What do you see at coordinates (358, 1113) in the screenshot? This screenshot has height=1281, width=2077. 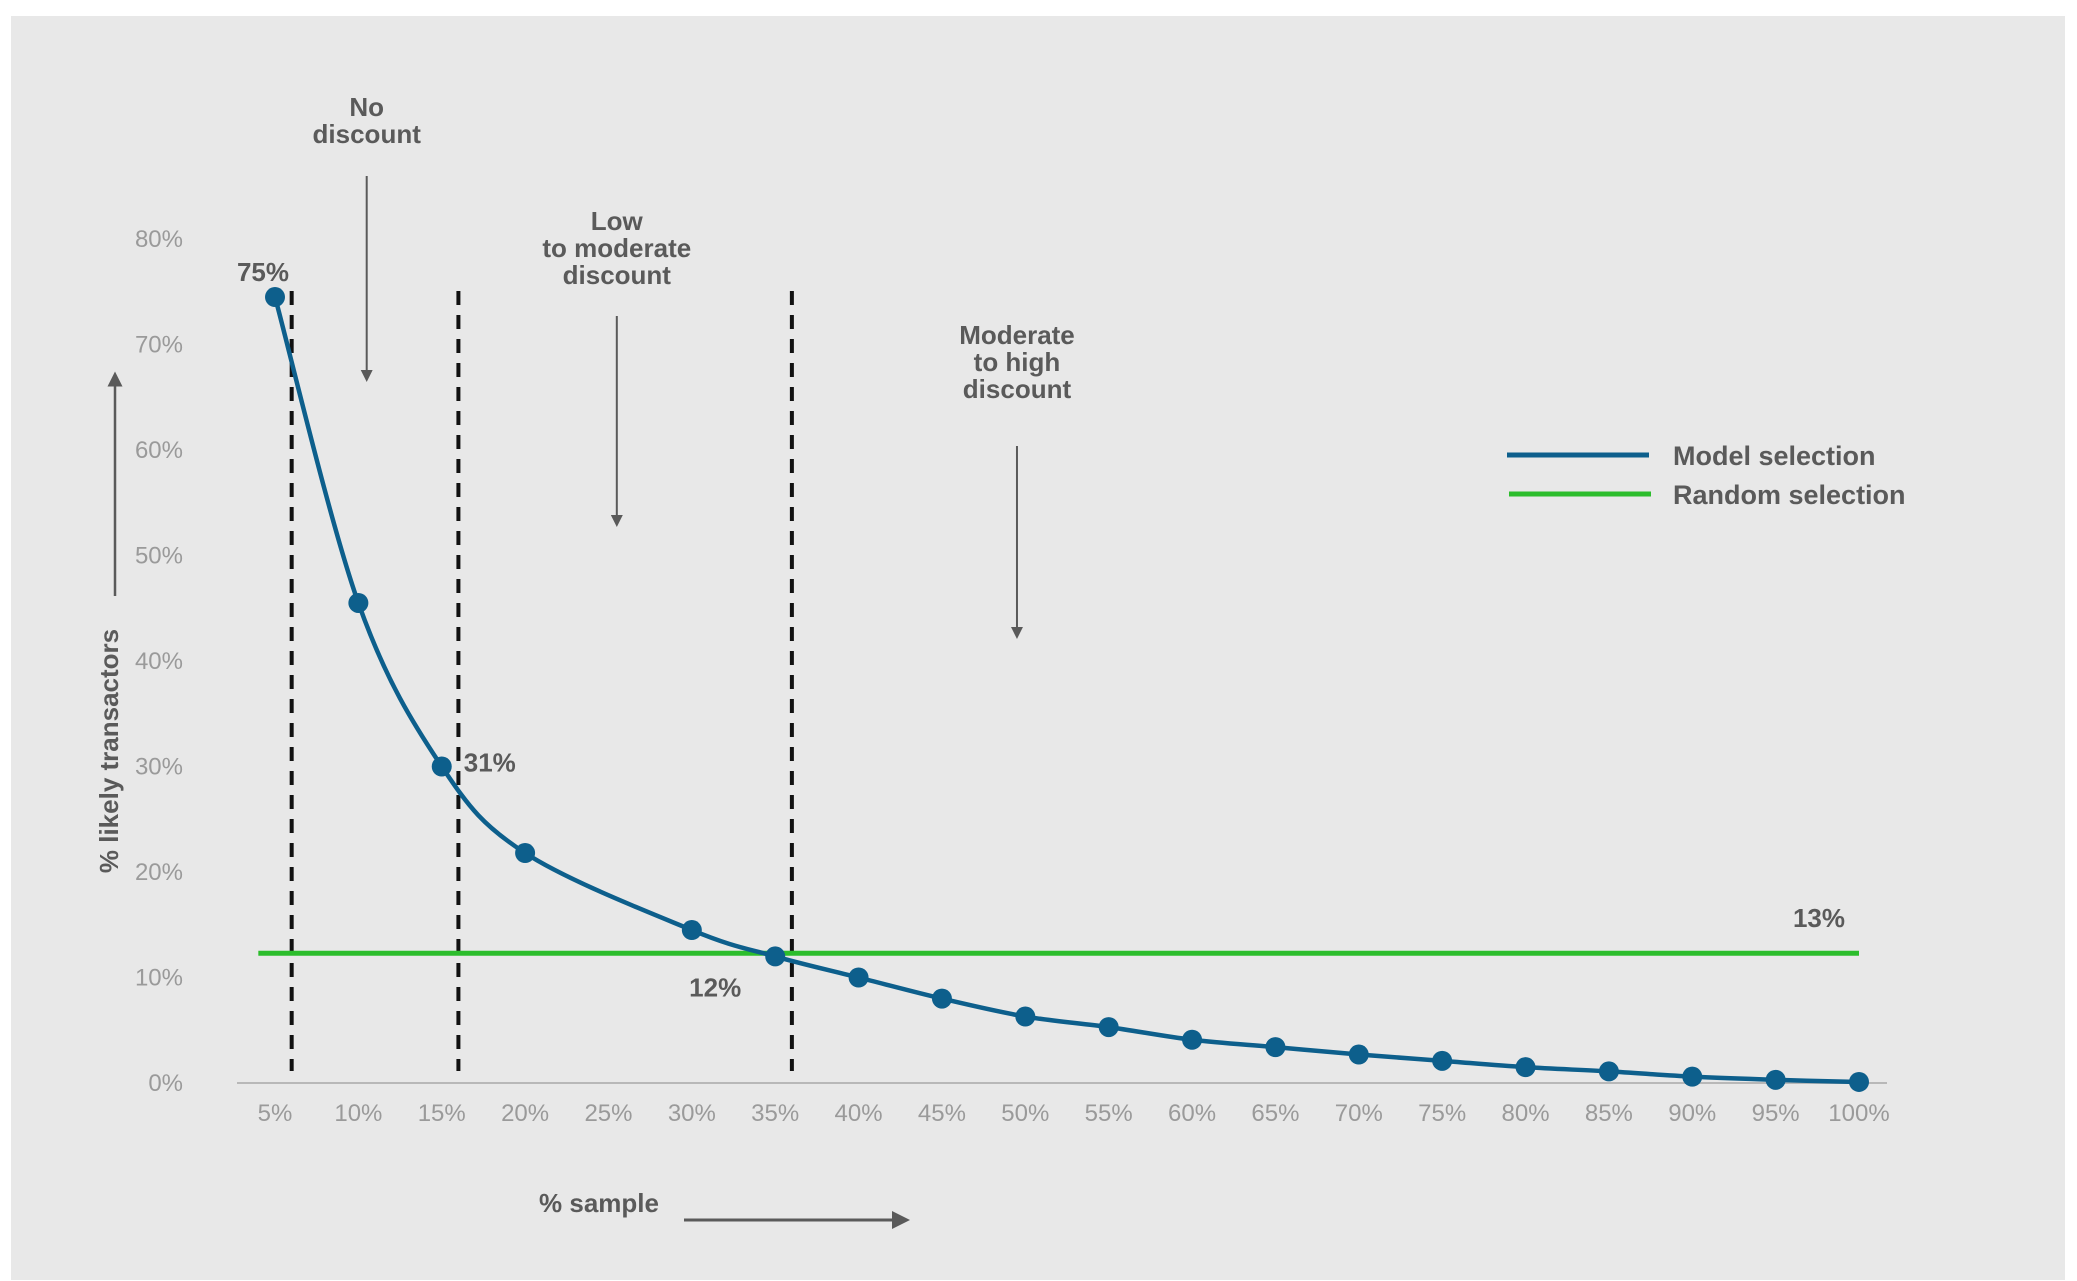 I see `x-tick-label: 10%` at bounding box center [358, 1113].